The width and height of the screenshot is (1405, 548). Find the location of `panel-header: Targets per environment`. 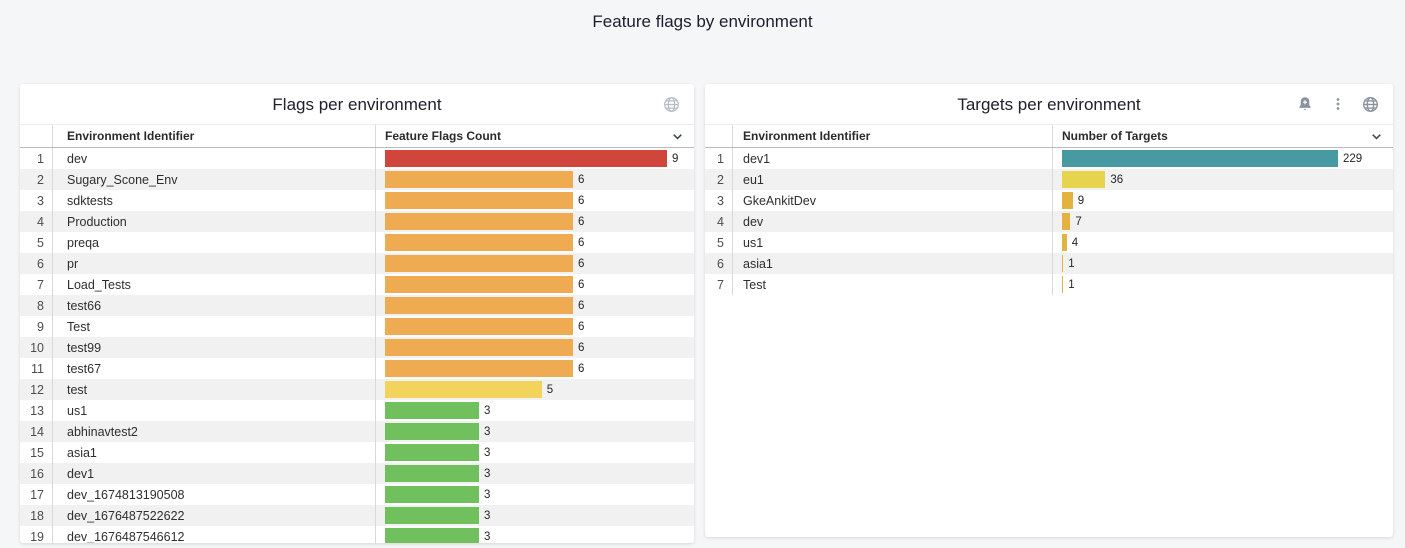

panel-header: Targets per environment is located at coordinates (1049, 104).